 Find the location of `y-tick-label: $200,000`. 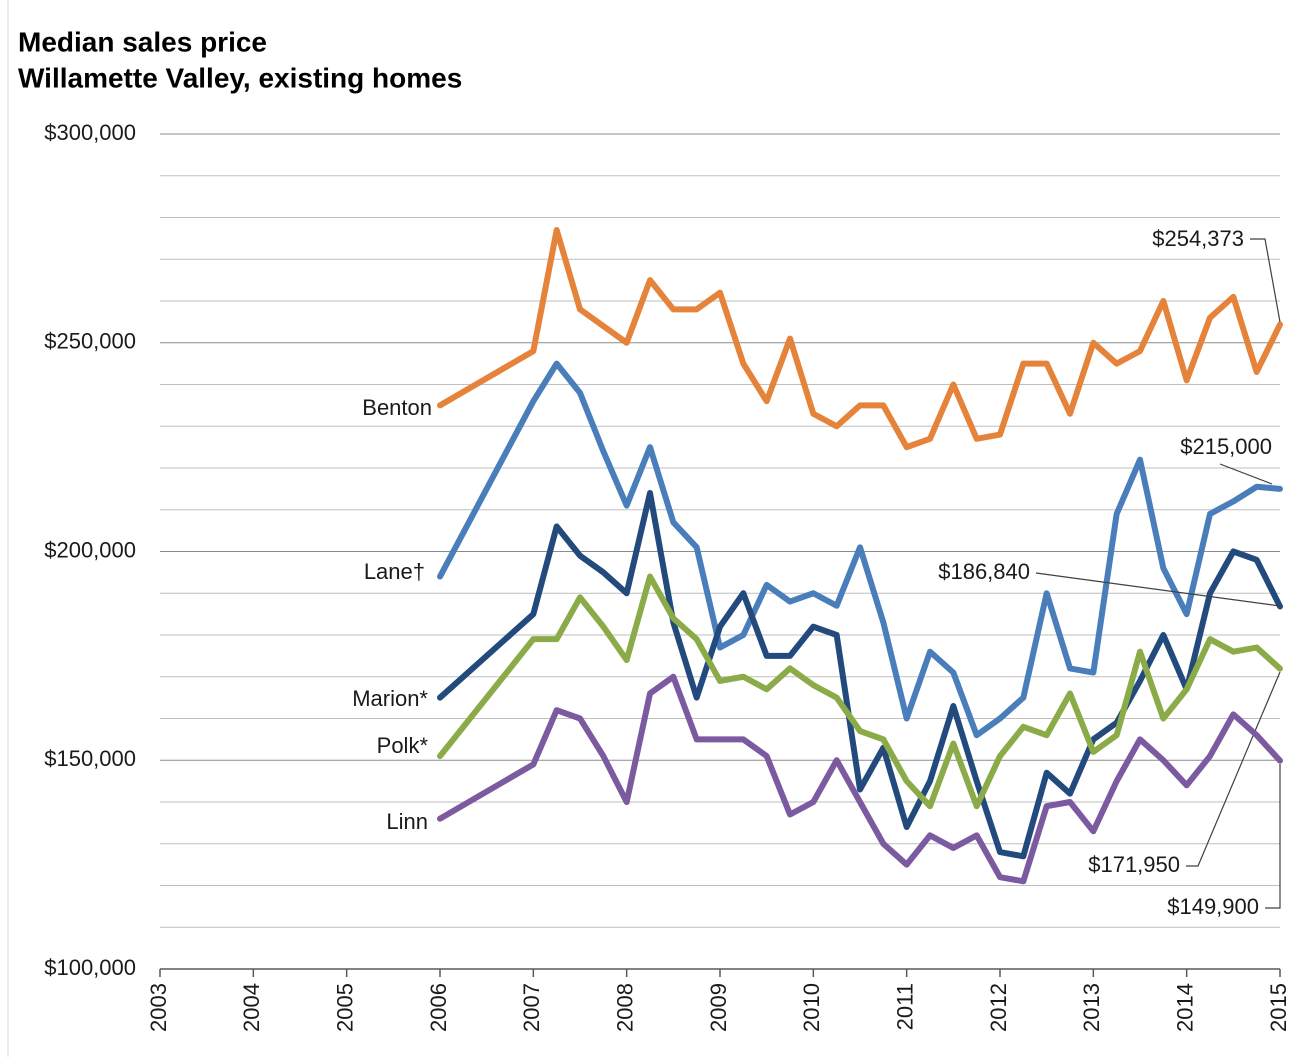

y-tick-label: $200,000 is located at coordinates (90, 549).